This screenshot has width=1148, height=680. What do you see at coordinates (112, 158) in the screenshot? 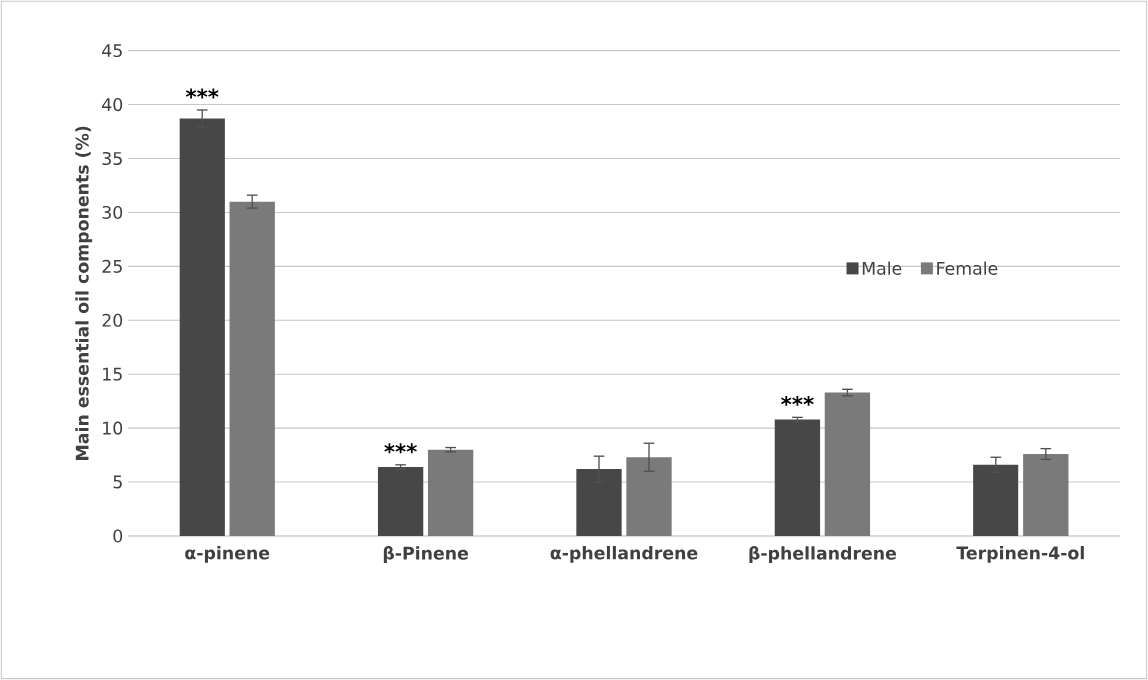
I see `y-tick-label: 35` at bounding box center [112, 158].